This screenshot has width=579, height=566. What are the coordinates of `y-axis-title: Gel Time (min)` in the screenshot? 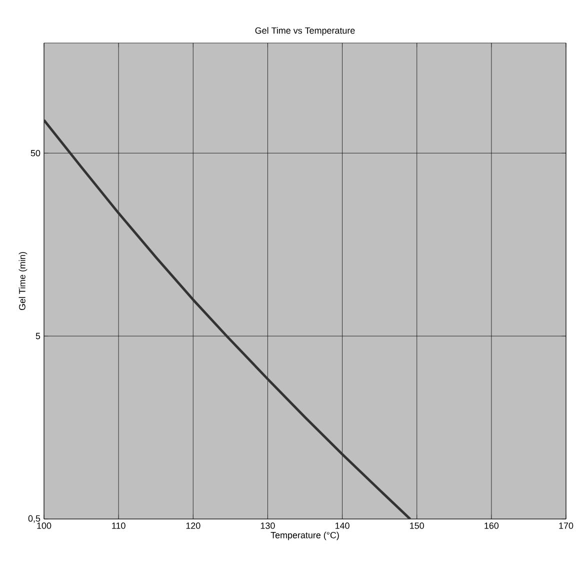 It's located at (23, 281).